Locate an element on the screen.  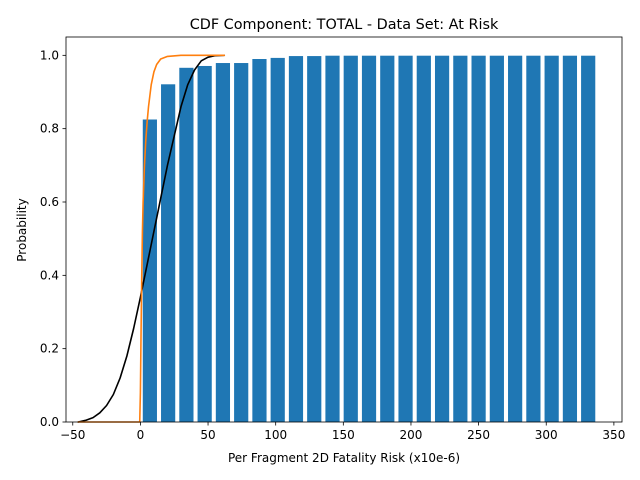
x-tick-label-2: 50 is located at coordinates (207, 435).